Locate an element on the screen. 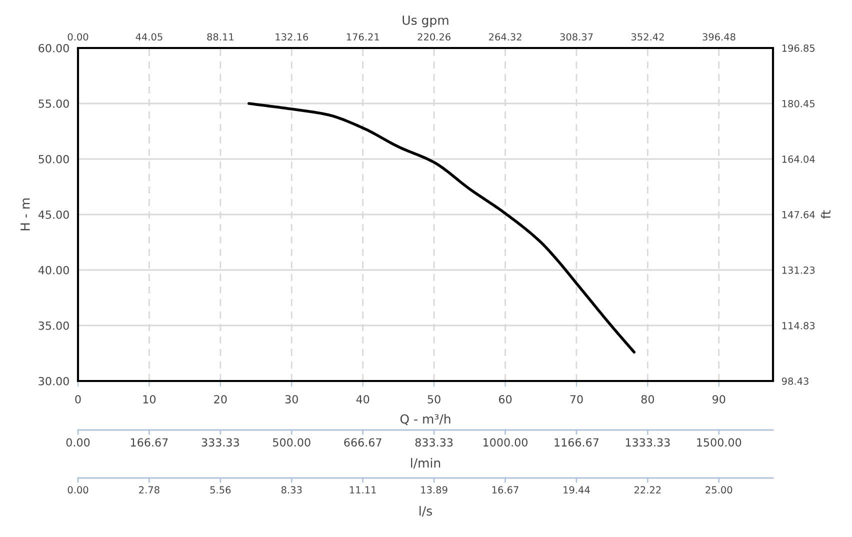 Image resolution: width=852 pixels, height=537 pixels. text: 25.00 is located at coordinates (719, 490).